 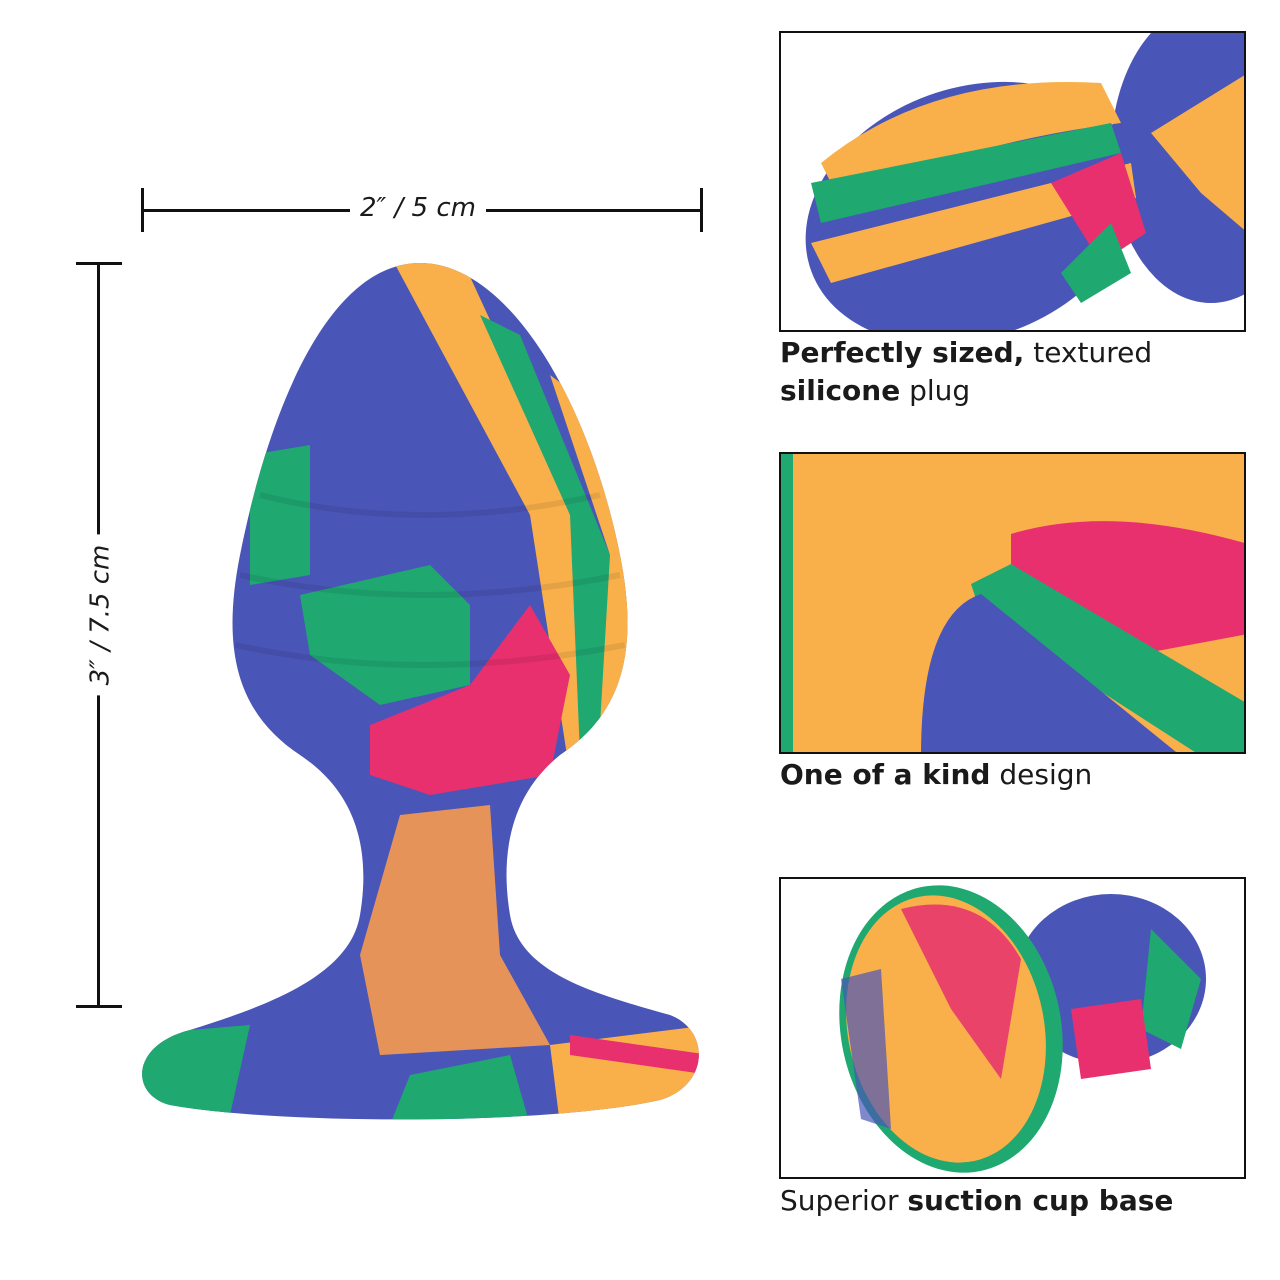 I want to click on design-closeup-image, so click(x=1012, y=603).